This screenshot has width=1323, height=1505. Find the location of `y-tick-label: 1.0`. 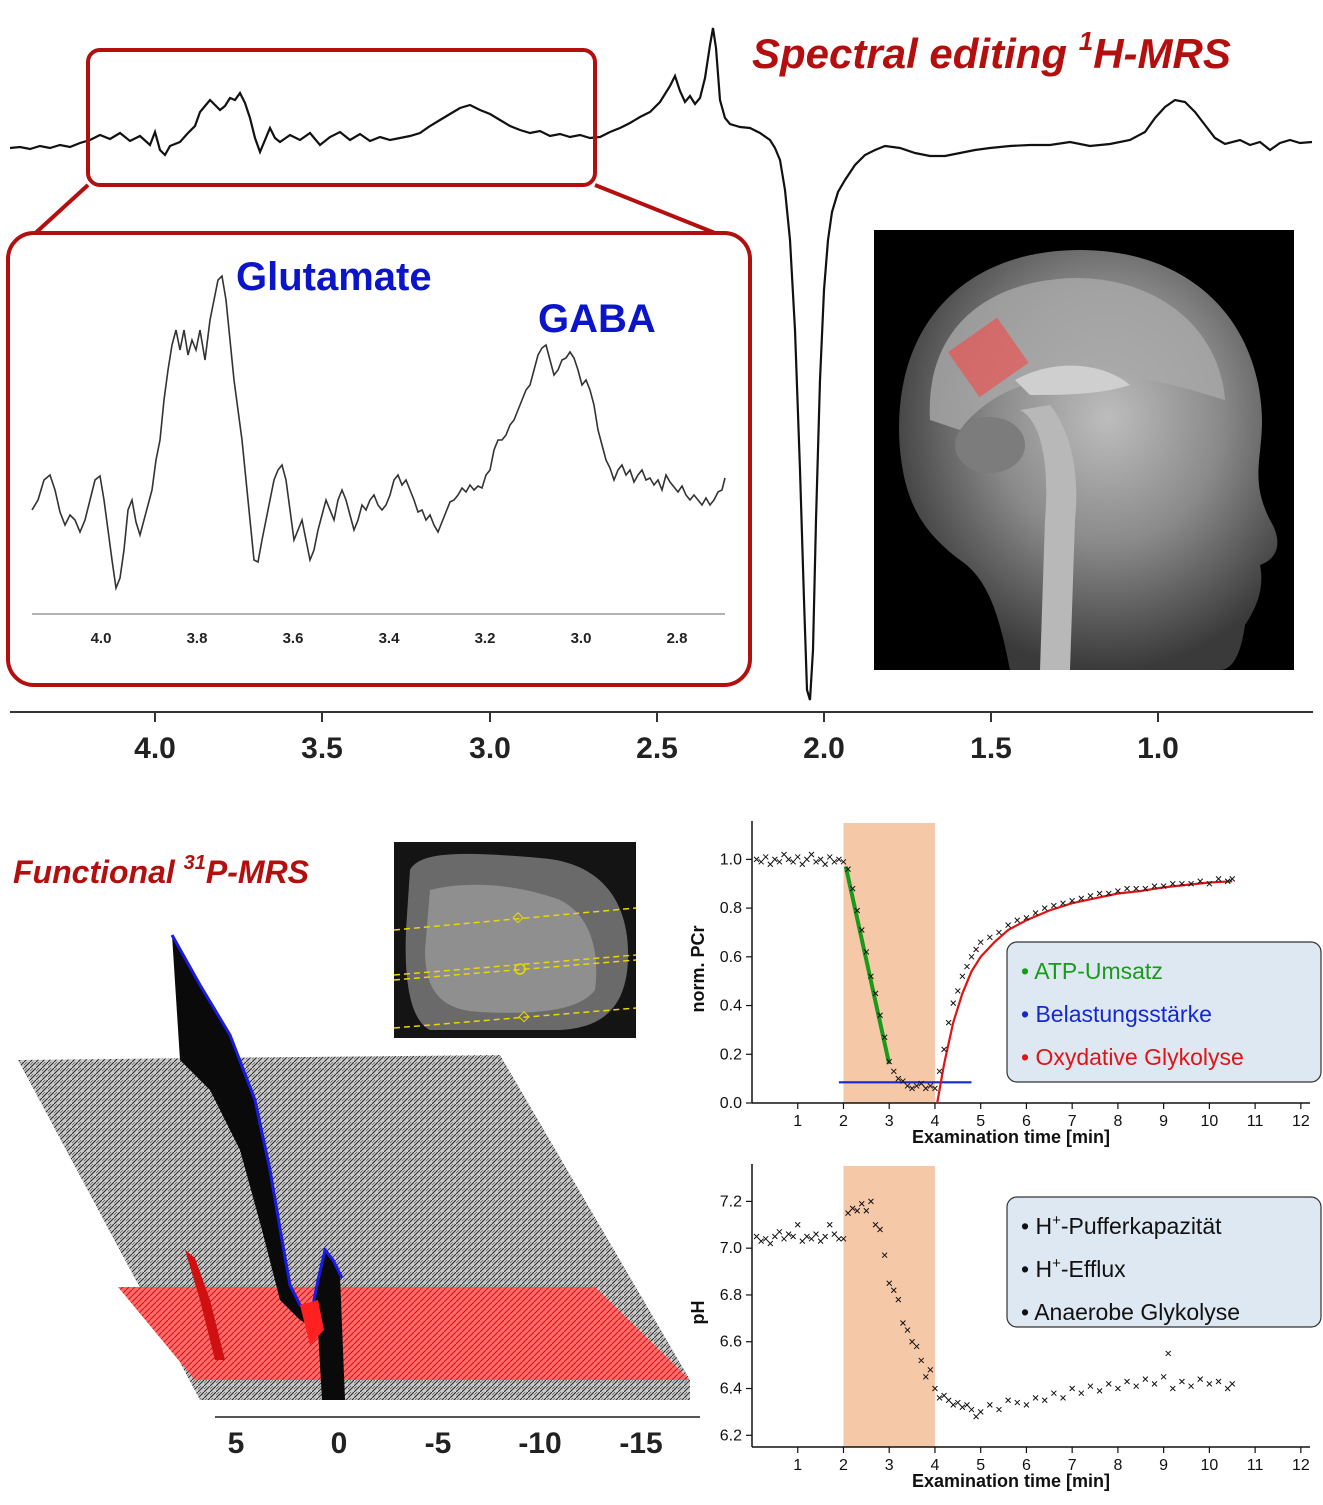

y-tick-label: 1.0 is located at coordinates (731, 859).